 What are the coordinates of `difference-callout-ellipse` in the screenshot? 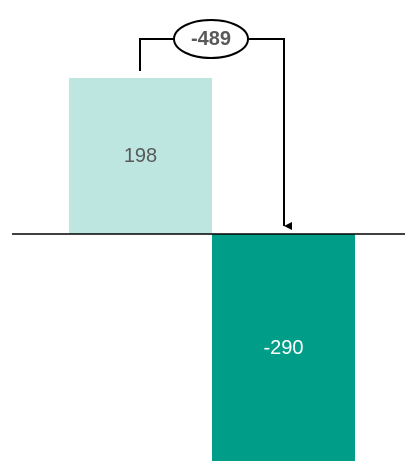 It's located at (211, 39).